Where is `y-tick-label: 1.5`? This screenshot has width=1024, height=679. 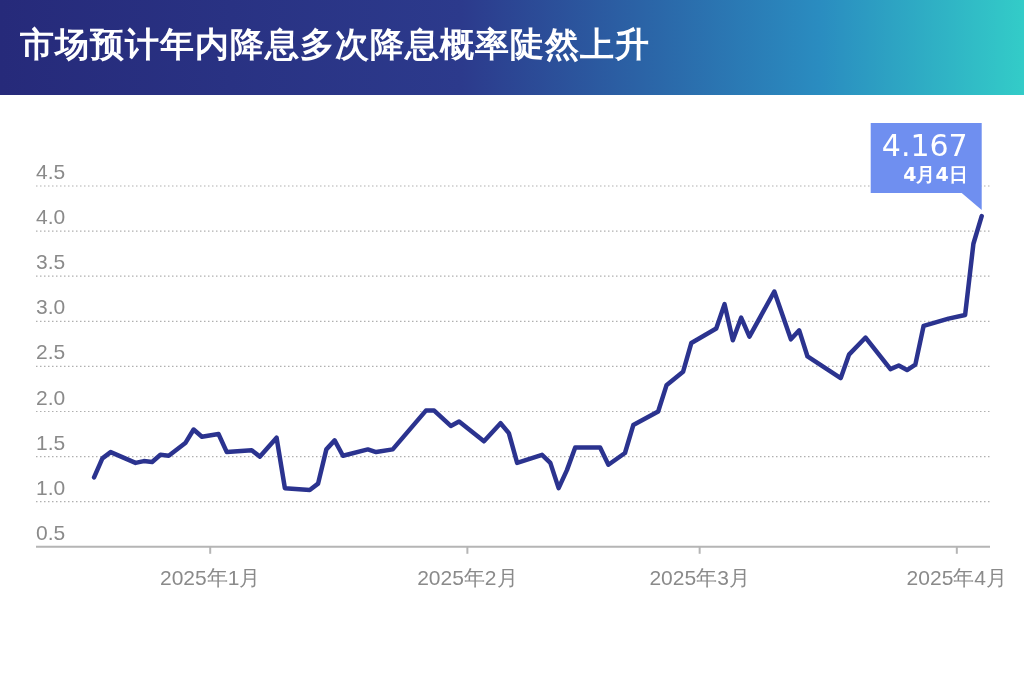 y-tick-label: 1.5 is located at coordinates (51, 442).